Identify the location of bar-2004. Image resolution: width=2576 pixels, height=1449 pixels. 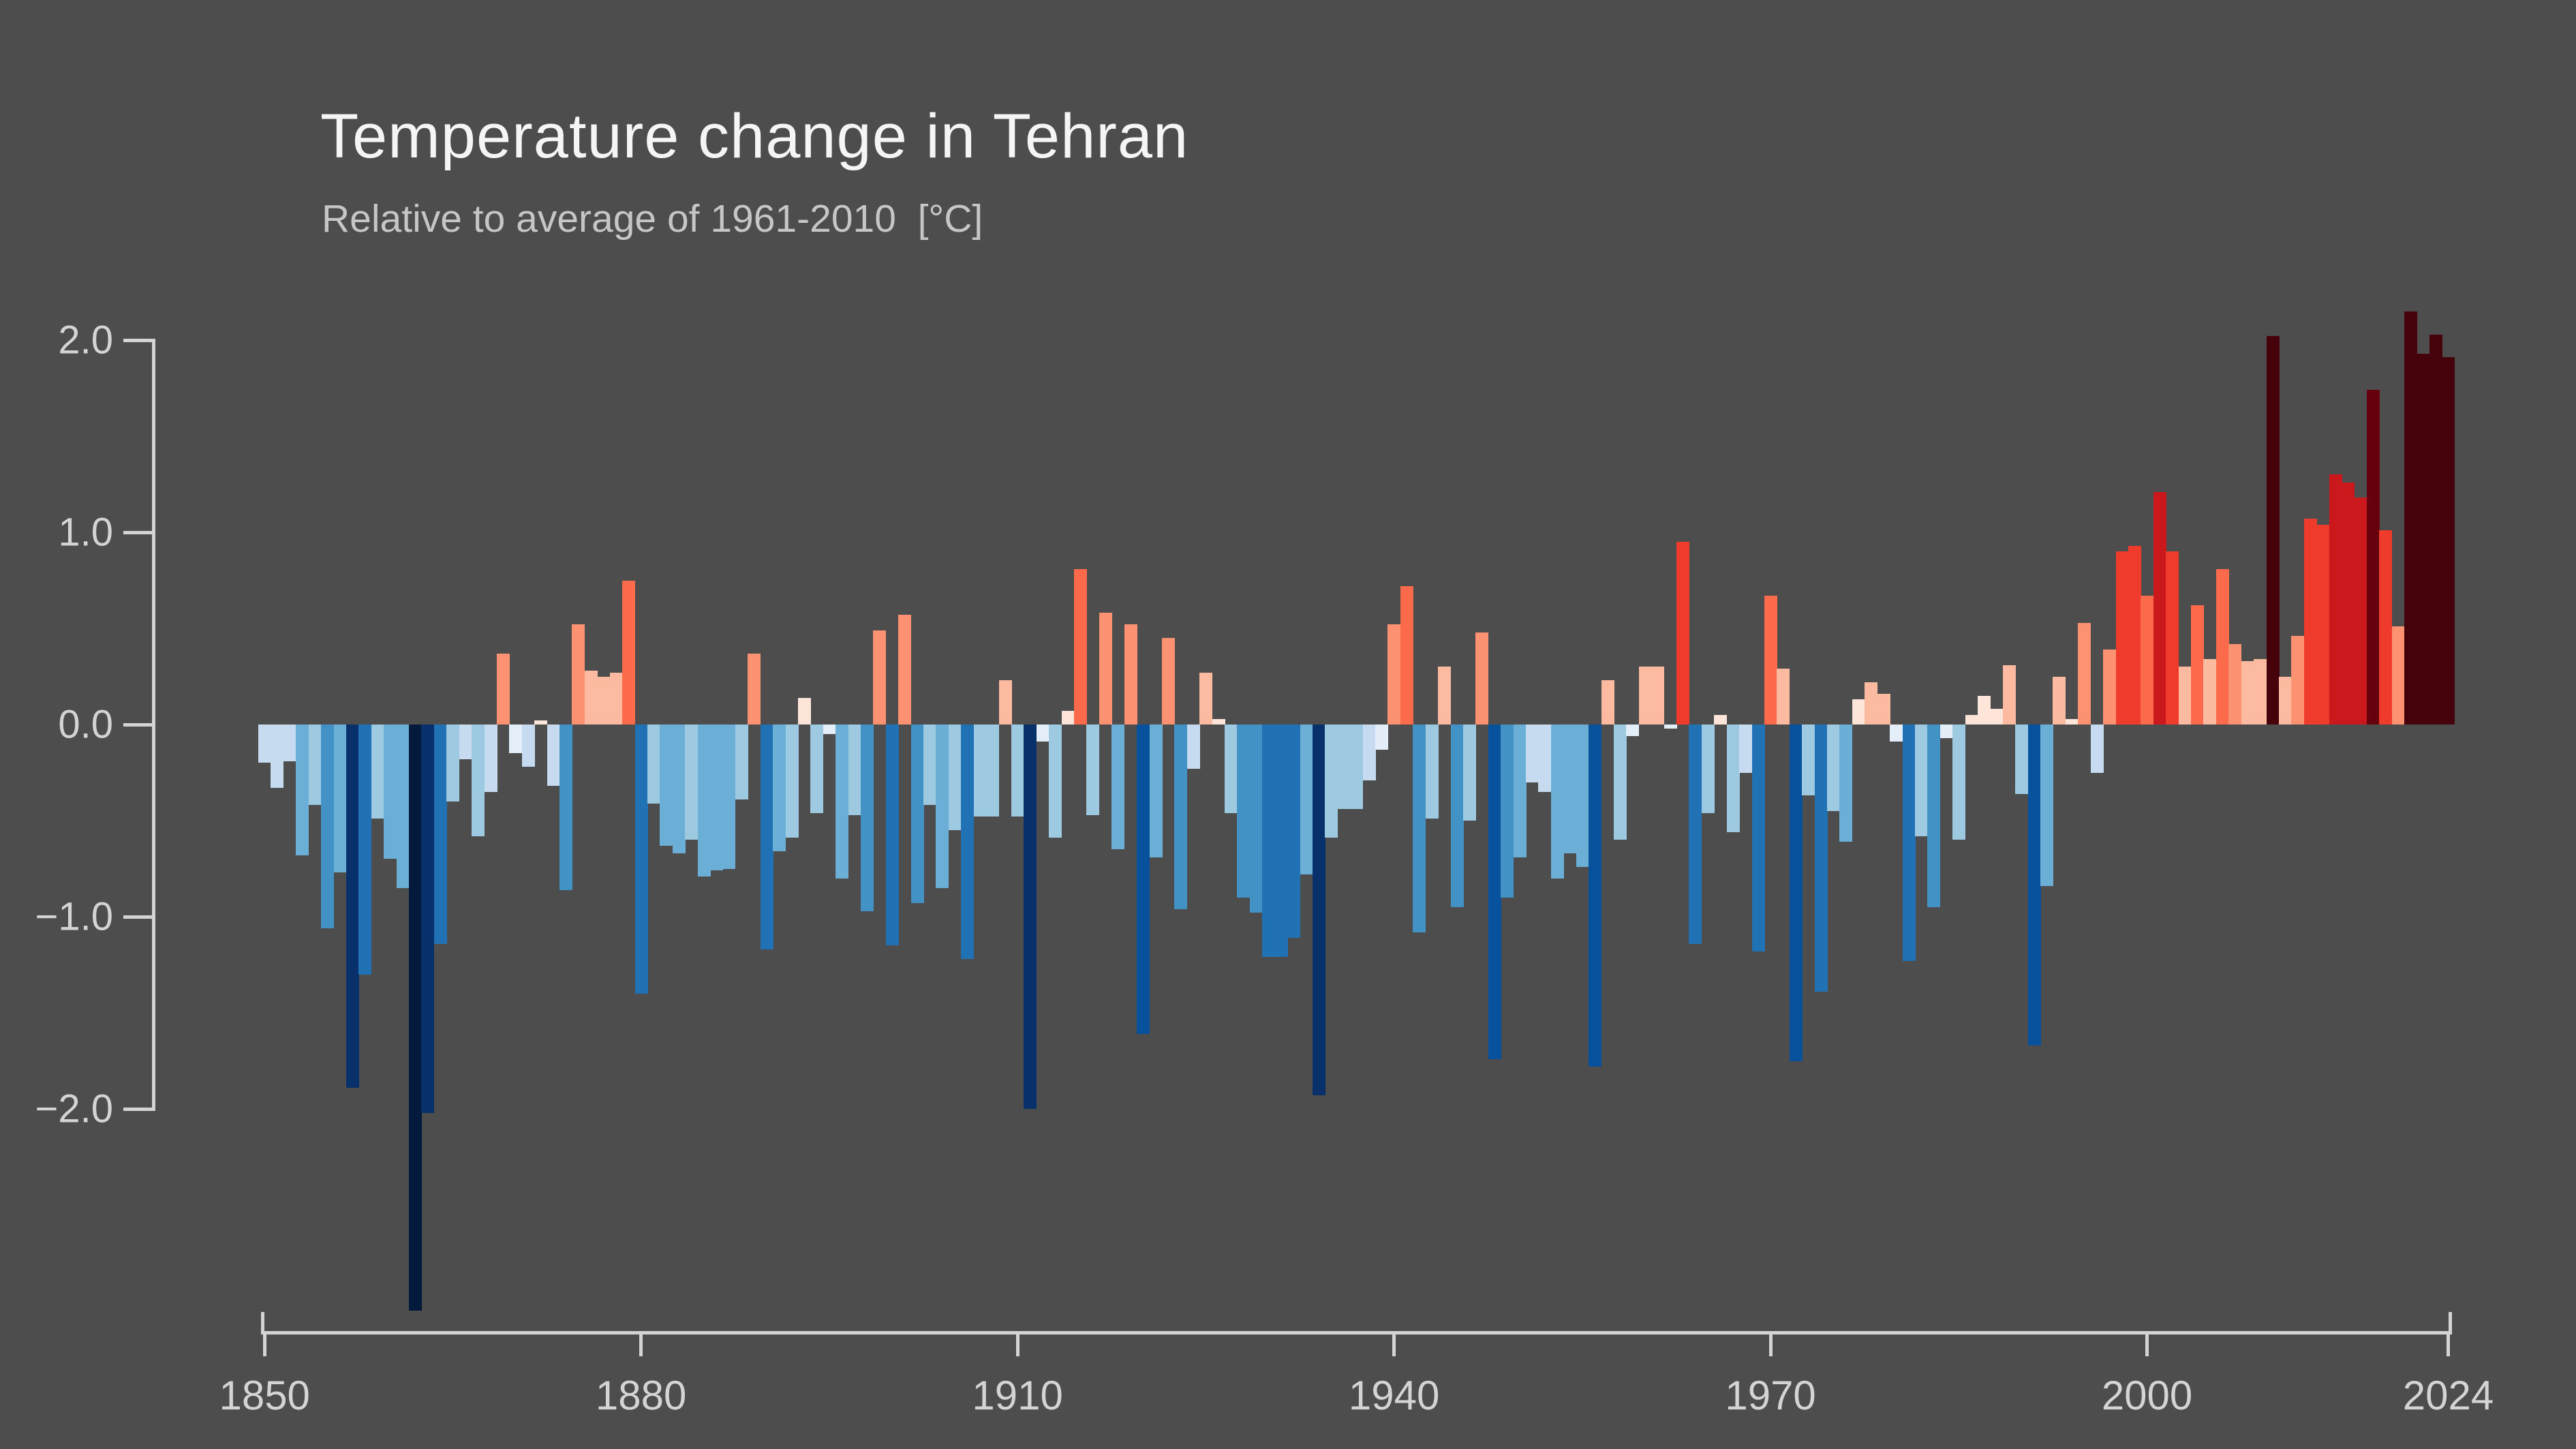
(2197, 664).